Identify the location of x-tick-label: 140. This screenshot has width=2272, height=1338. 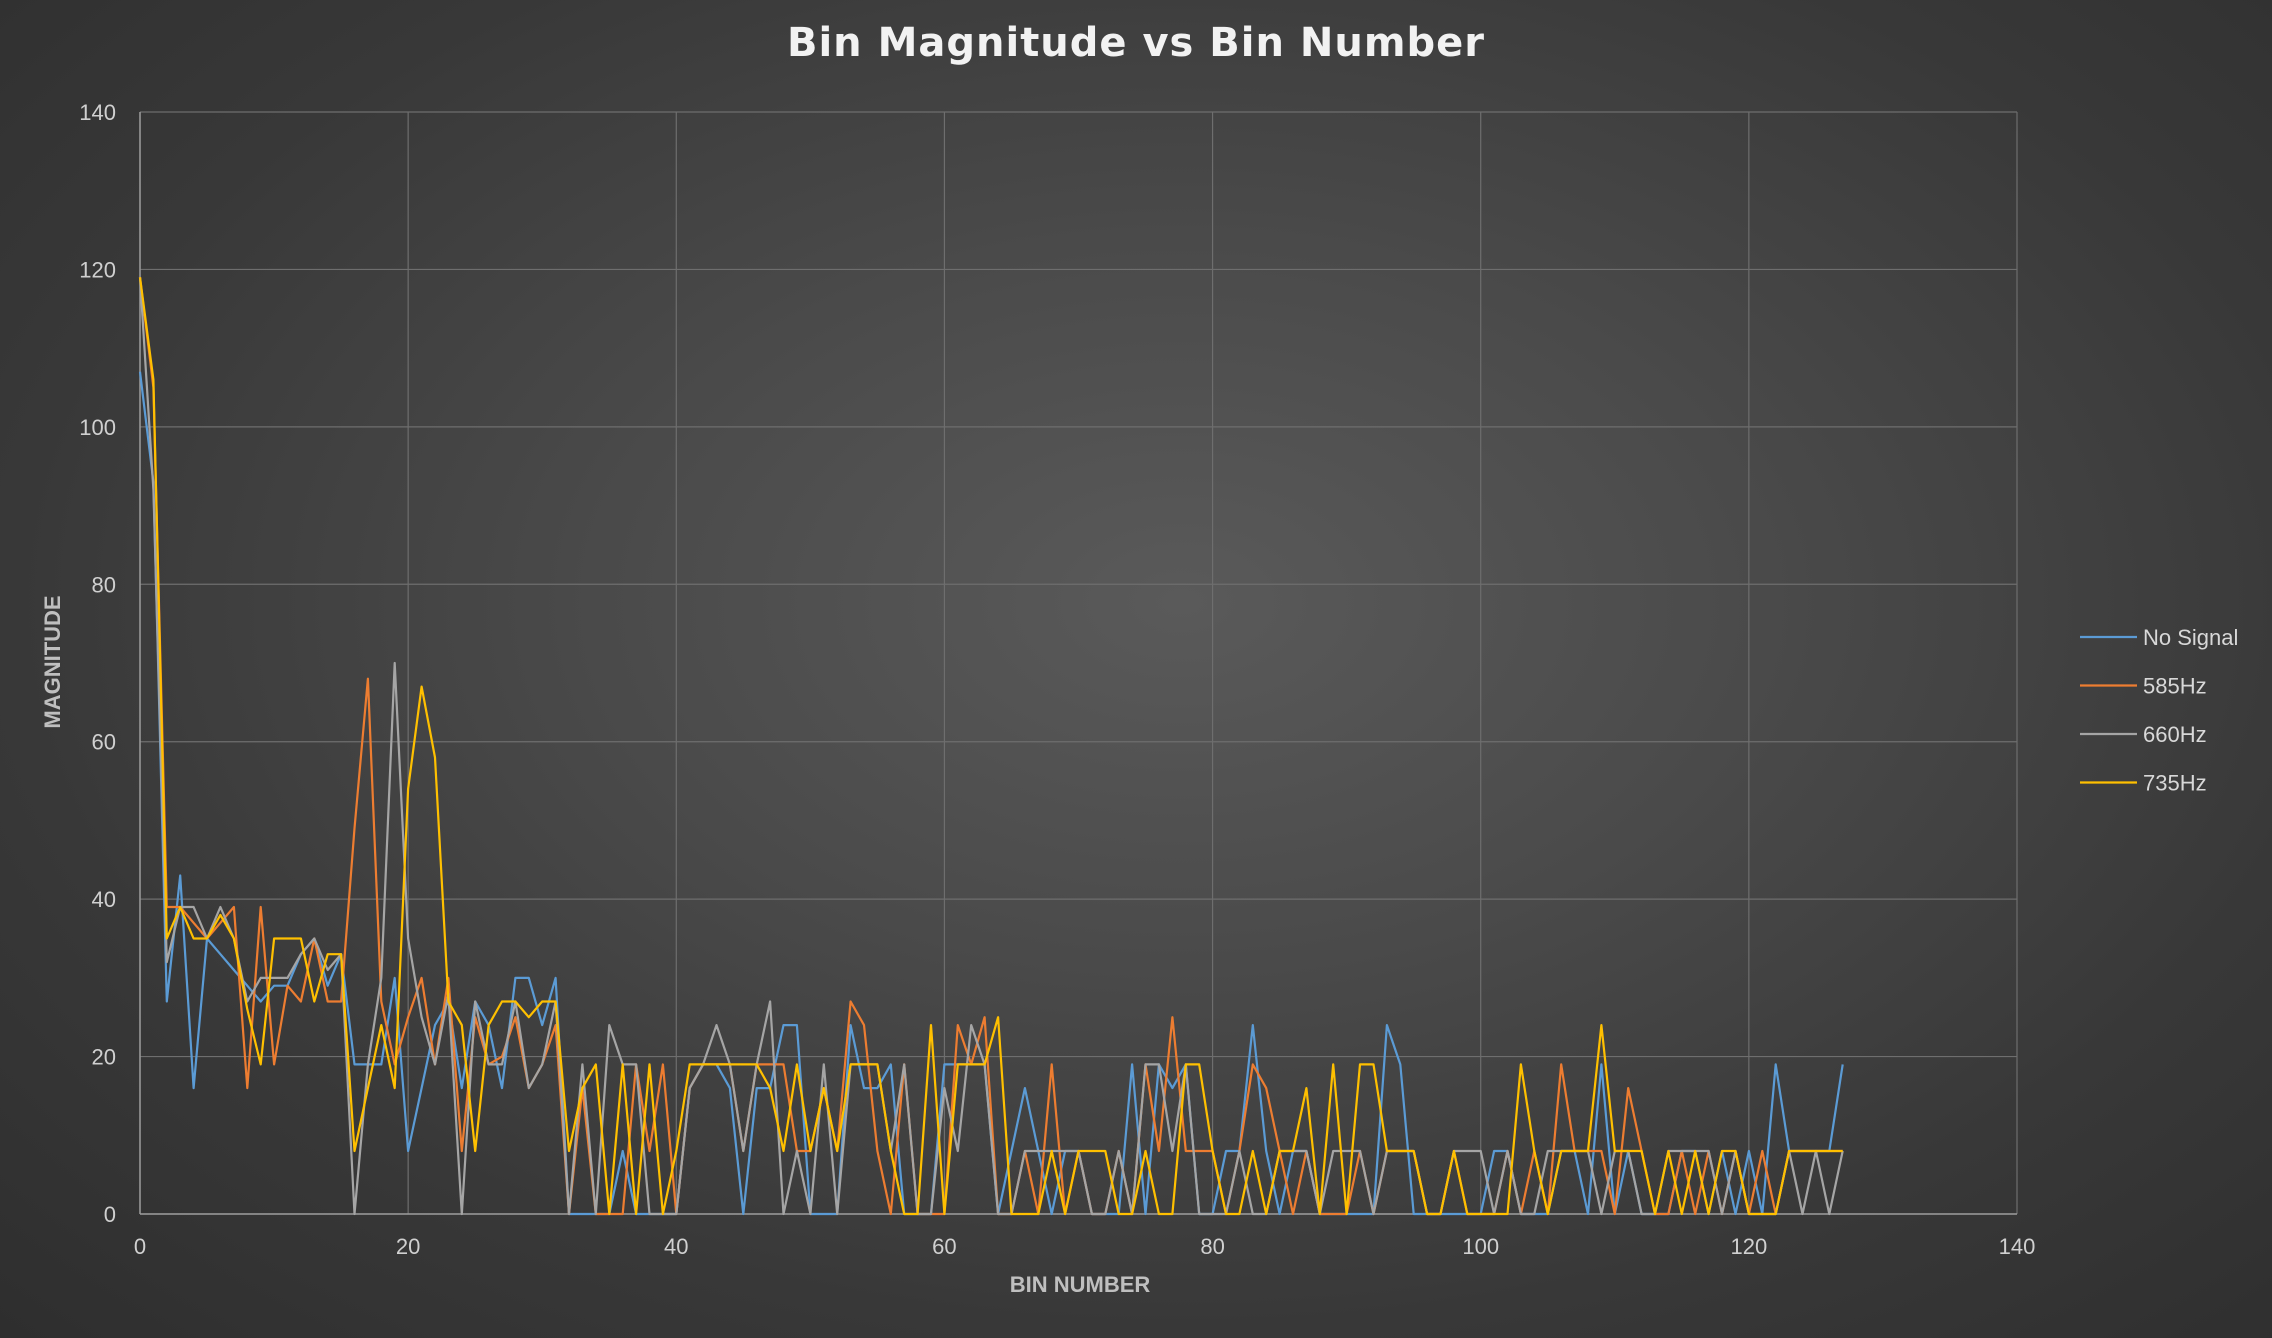
(2017, 1246).